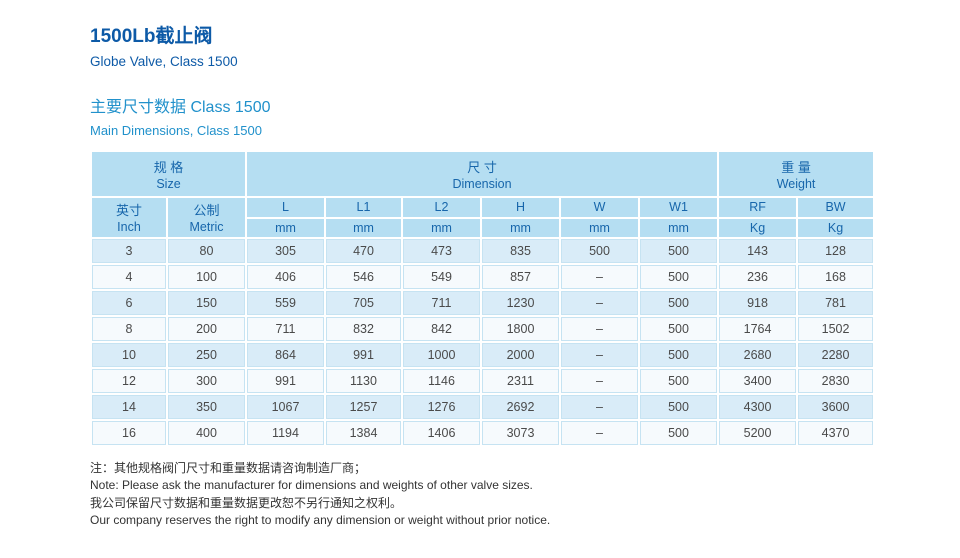  I want to click on table-cell: 5200, so click(758, 432).